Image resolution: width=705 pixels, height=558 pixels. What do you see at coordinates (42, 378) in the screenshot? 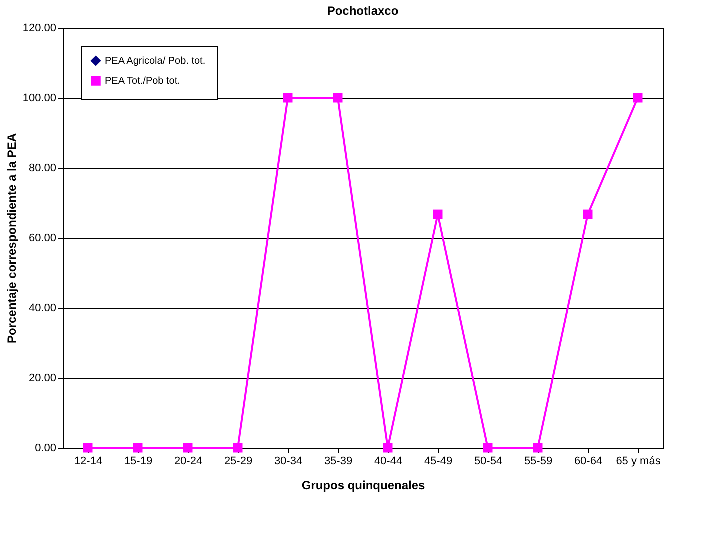
I see `y-tick-label: 20.00` at bounding box center [42, 378].